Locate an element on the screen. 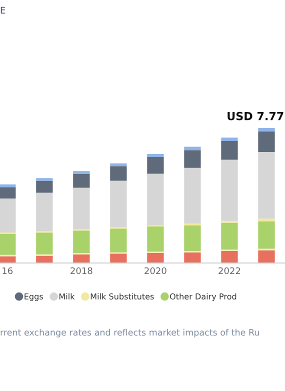 The height and width of the screenshot is (391, 285). x-tick-label: 2018 is located at coordinates (81, 270).